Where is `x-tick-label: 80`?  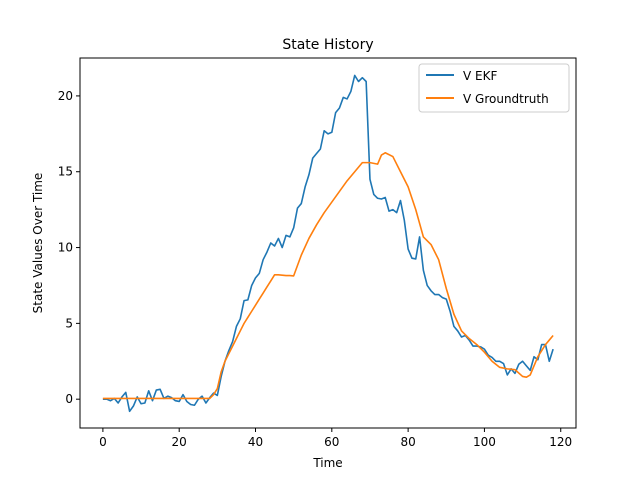
x-tick-label: 80 is located at coordinates (407, 442).